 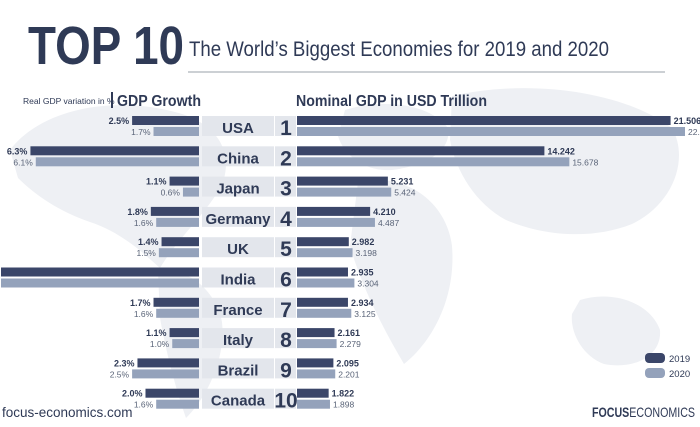 I want to click on rank-number: 1, so click(x=286, y=128).